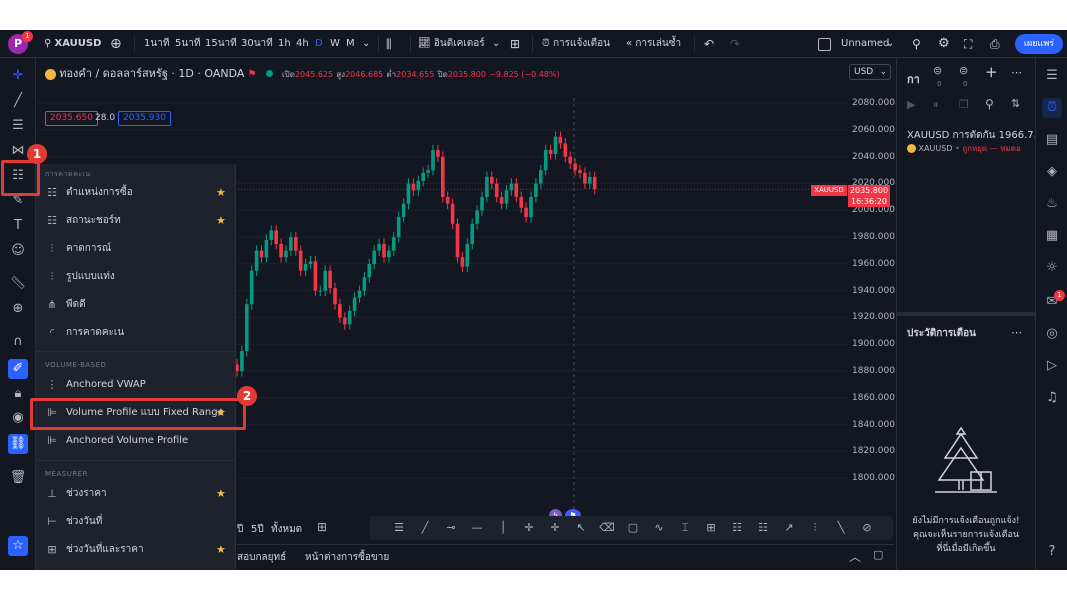  What do you see at coordinates (870, 72) in the screenshot?
I see `currency-selector: USD ⌄` at bounding box center [870, 72].